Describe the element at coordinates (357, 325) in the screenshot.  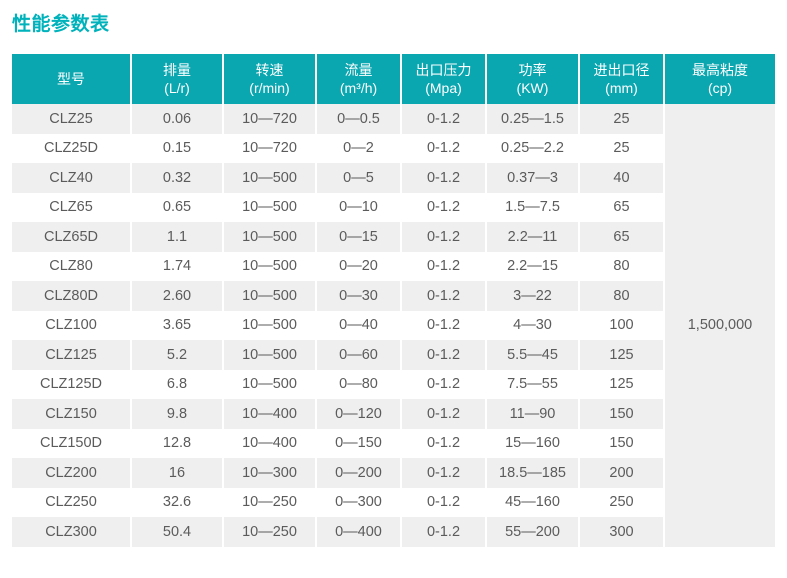
I see `cell-value: 0—40` at that location.